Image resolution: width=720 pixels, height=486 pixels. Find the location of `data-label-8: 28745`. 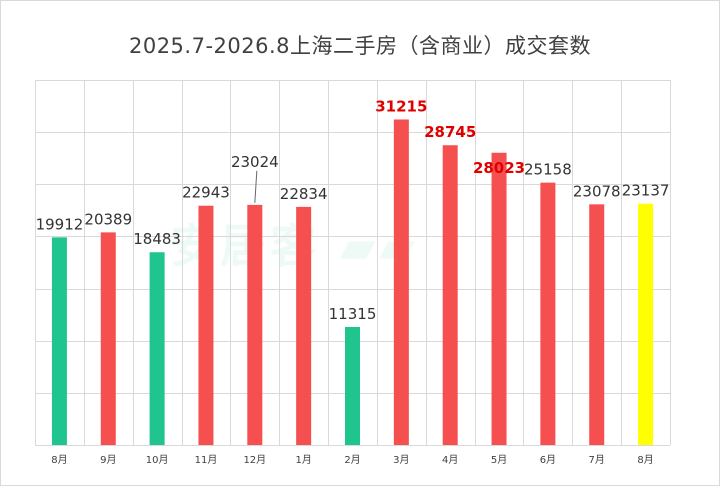

data-label-8: 28745 is located at coordinates (450, 132).